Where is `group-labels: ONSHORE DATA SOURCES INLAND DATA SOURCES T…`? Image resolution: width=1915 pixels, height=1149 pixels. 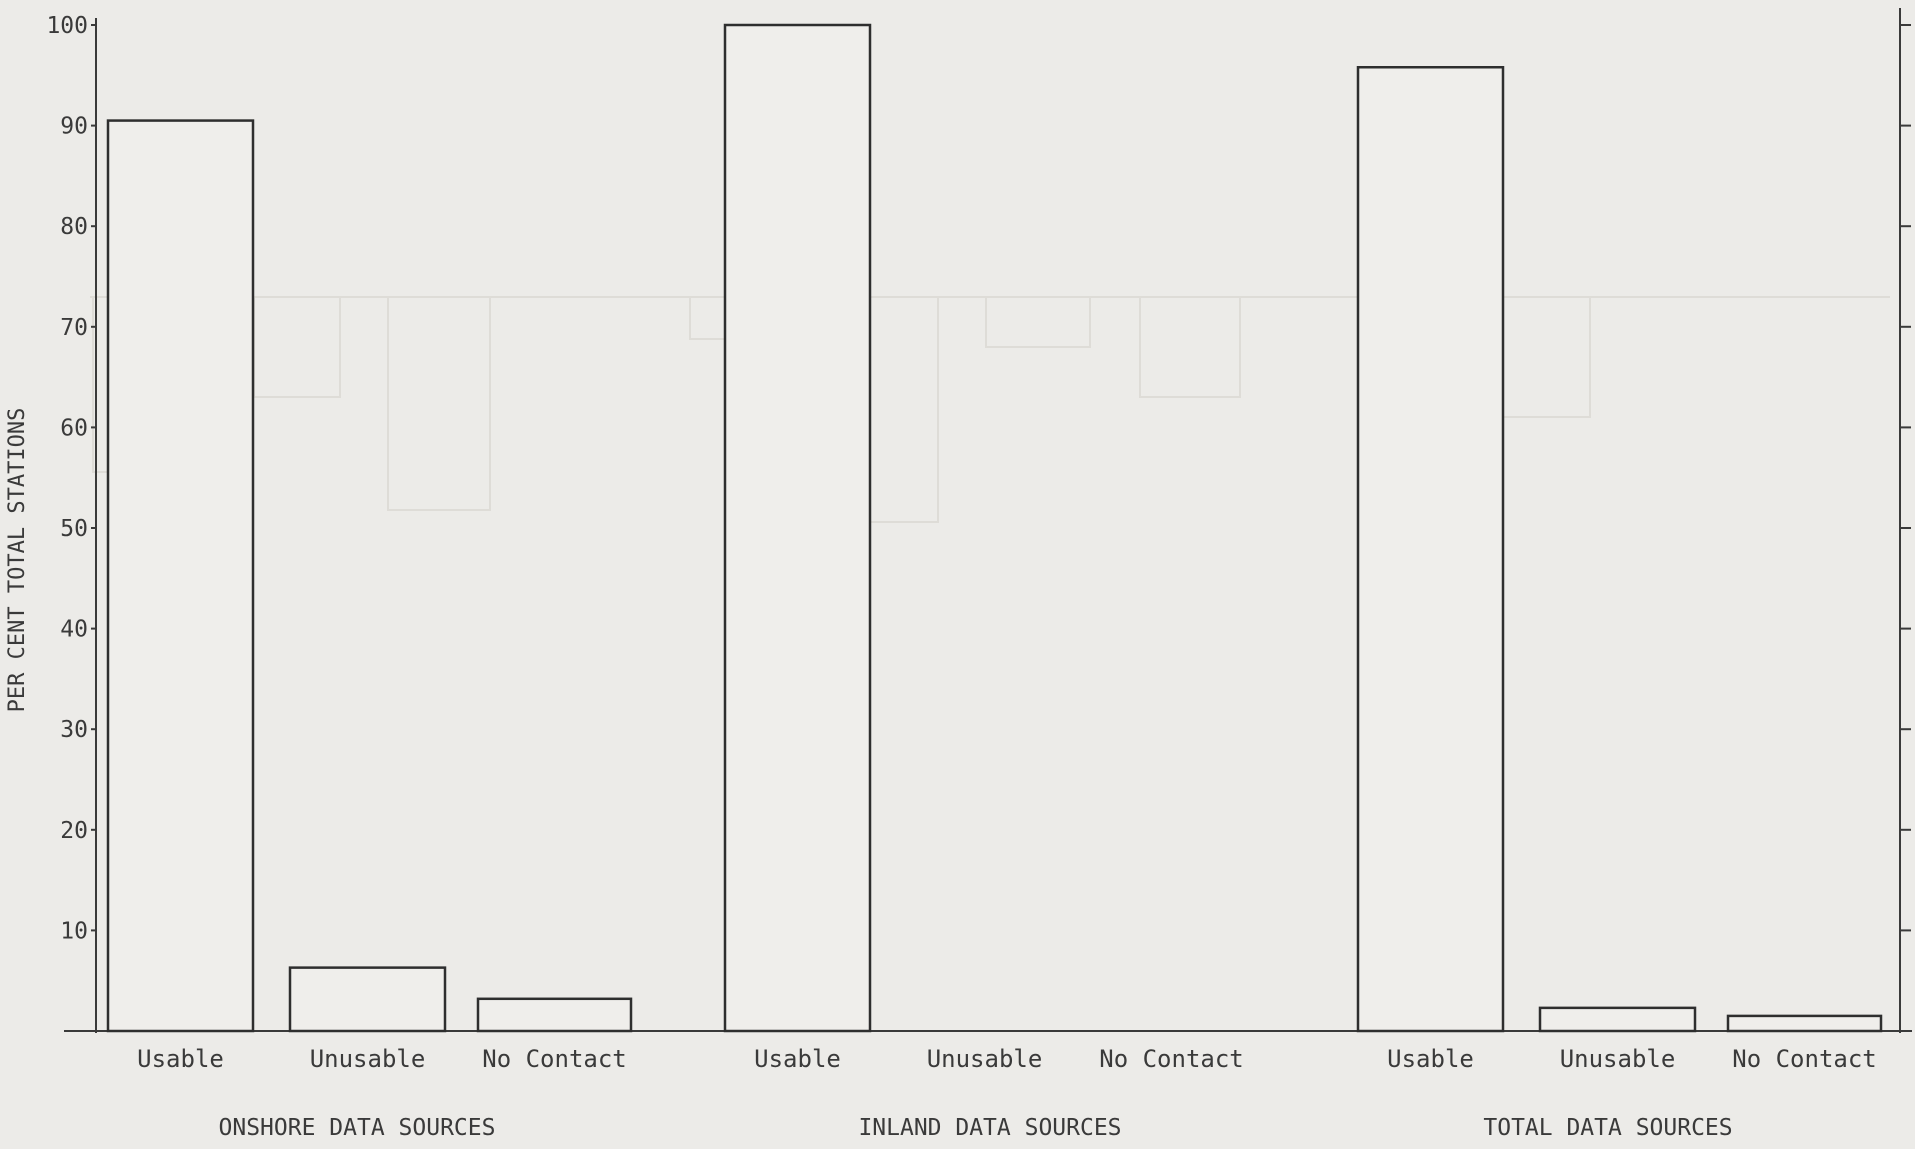 group-labels: ONSHORE DATA SOURCES INLAND DATA SOURCES T… is located at coordinates (976, 1128).